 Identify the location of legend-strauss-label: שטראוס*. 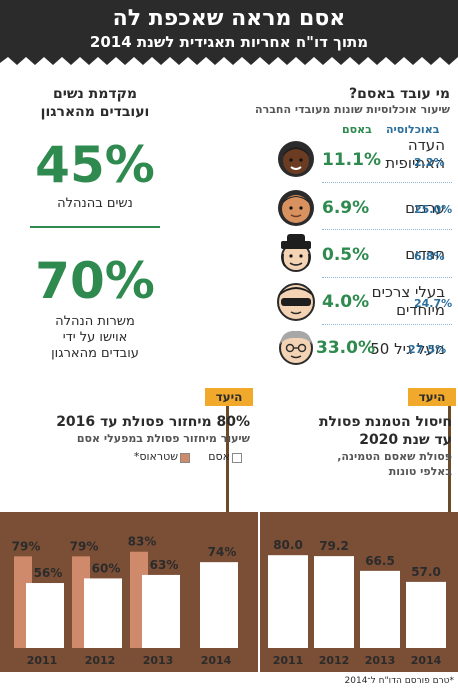
(155, 456).